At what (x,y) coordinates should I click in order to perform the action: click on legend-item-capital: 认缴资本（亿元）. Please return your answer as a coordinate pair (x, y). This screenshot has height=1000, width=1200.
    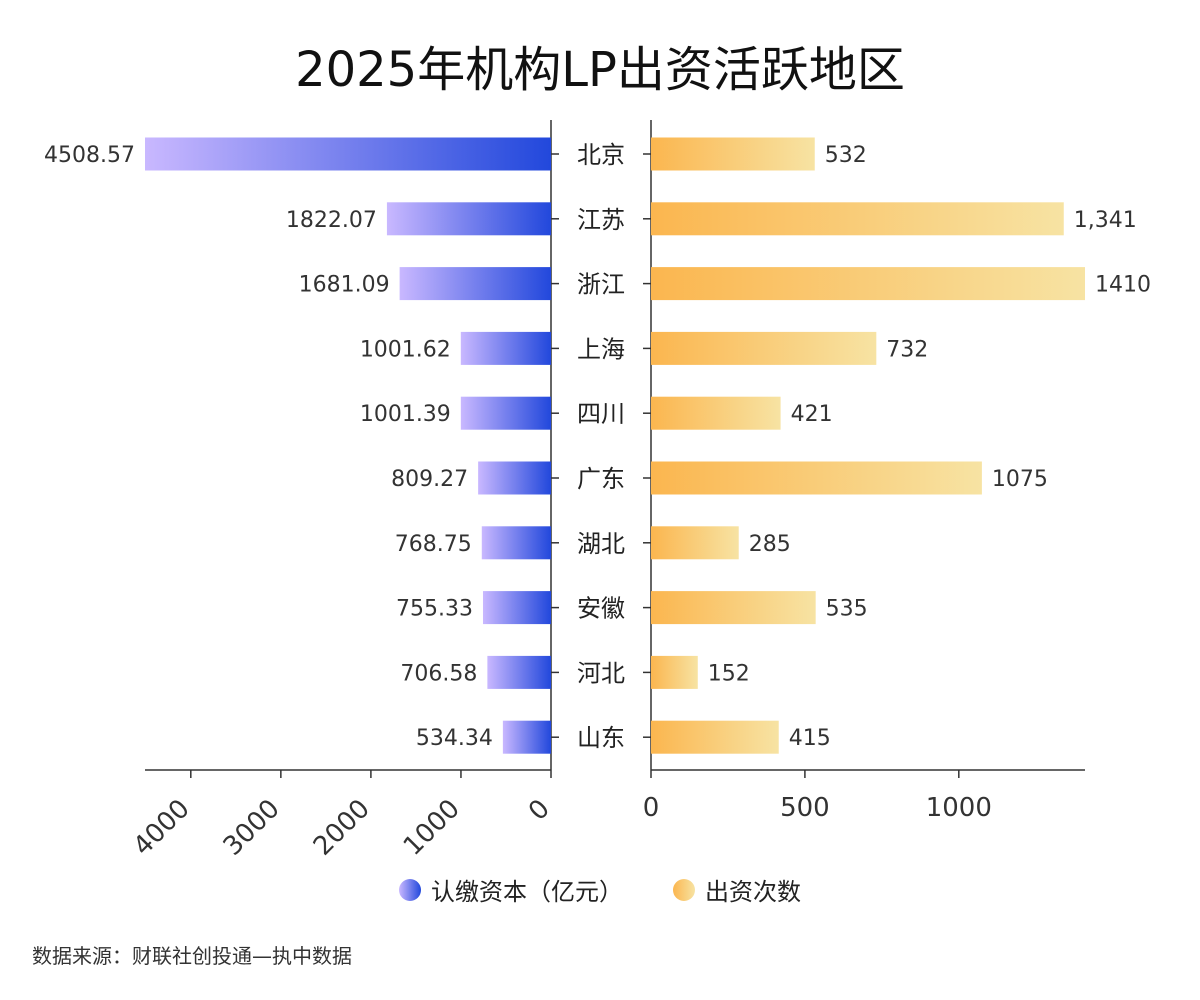
    Looking at the image, I should click on (511, 889).